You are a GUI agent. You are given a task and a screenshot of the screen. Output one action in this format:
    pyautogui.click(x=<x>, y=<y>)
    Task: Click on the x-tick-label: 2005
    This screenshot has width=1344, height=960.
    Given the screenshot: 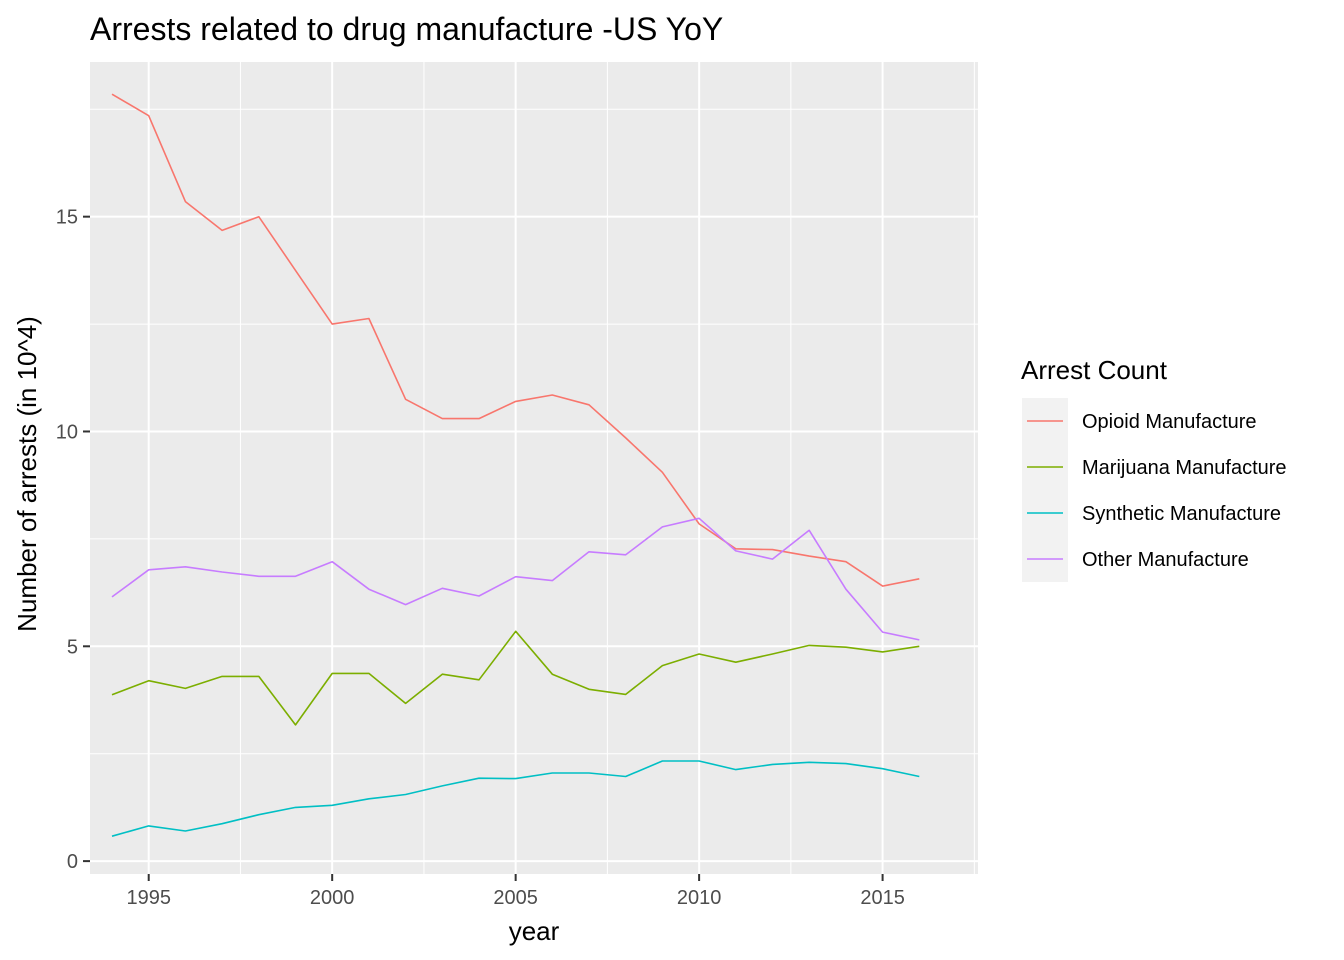 What is the action you would take?
    pyautogui.click(x=515, y=898)
    